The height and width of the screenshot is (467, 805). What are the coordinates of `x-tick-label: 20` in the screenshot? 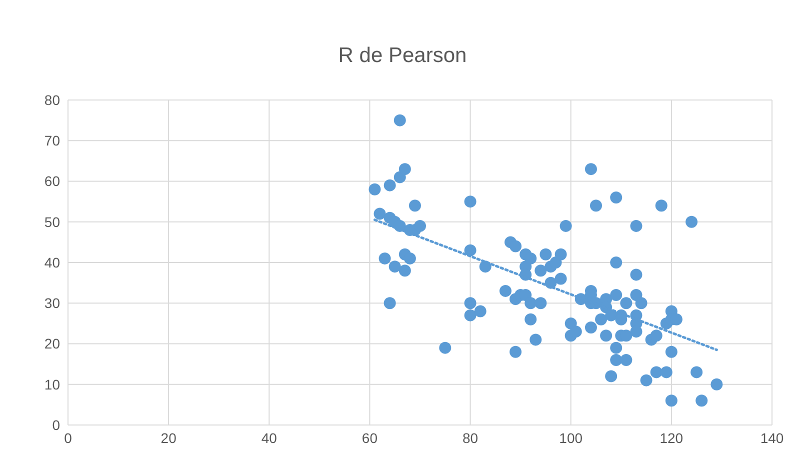 It's located at (168, 438).